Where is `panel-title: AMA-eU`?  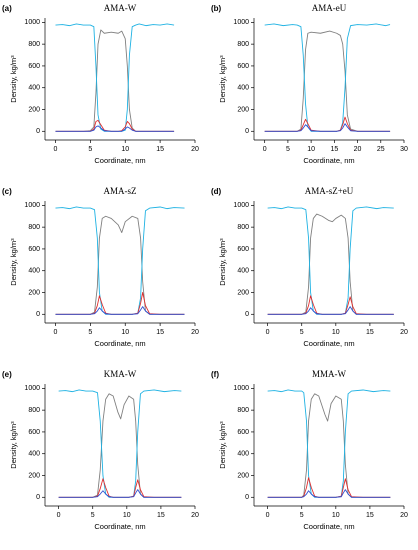
panel-title: AMA-eU is located at coordinates (329, 8).